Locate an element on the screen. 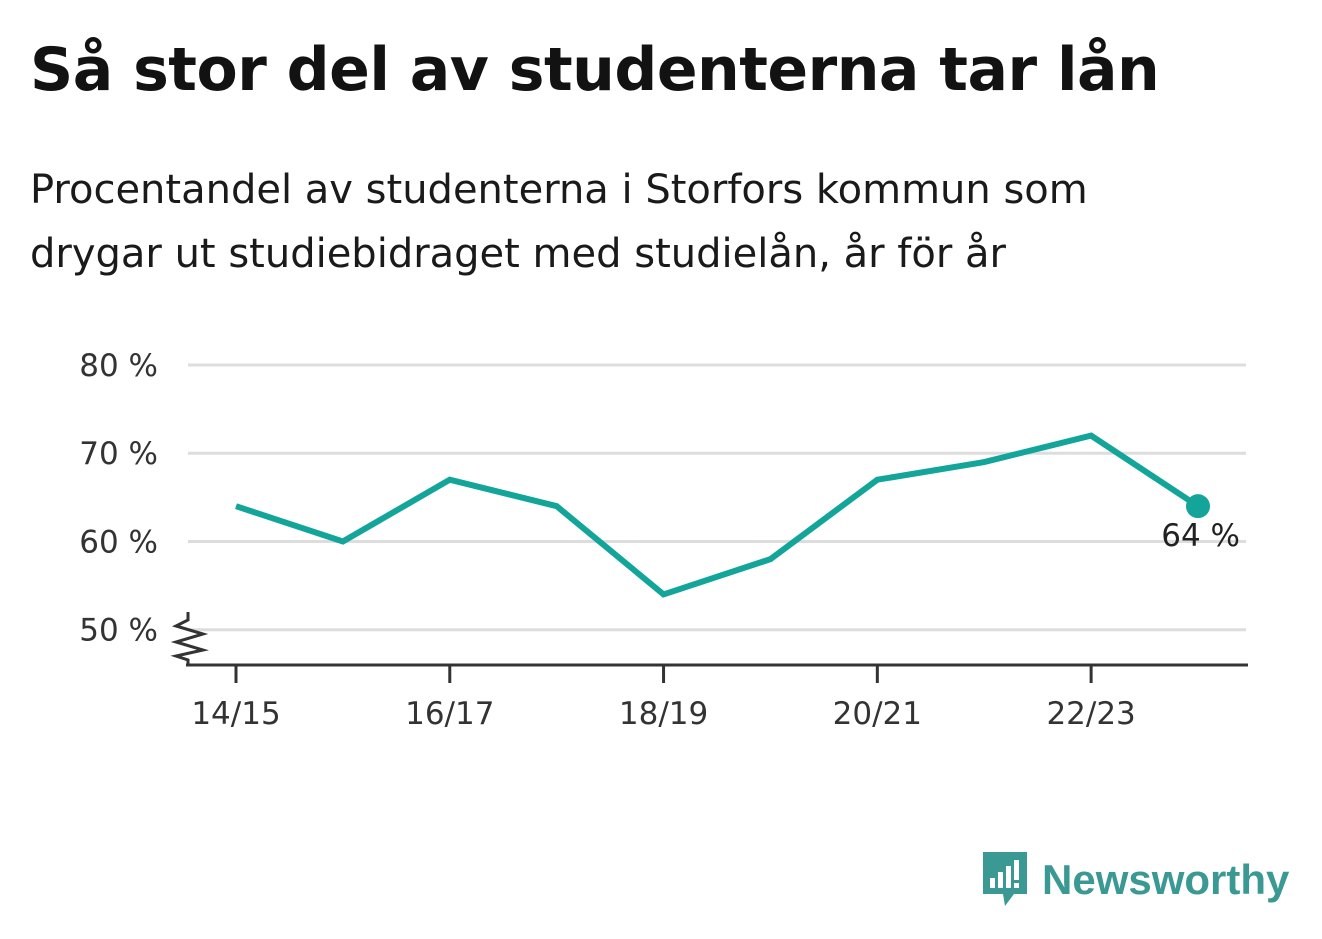 The image size is (1322, 939). y-axis-break-icon is located at coordinates (189, 639).